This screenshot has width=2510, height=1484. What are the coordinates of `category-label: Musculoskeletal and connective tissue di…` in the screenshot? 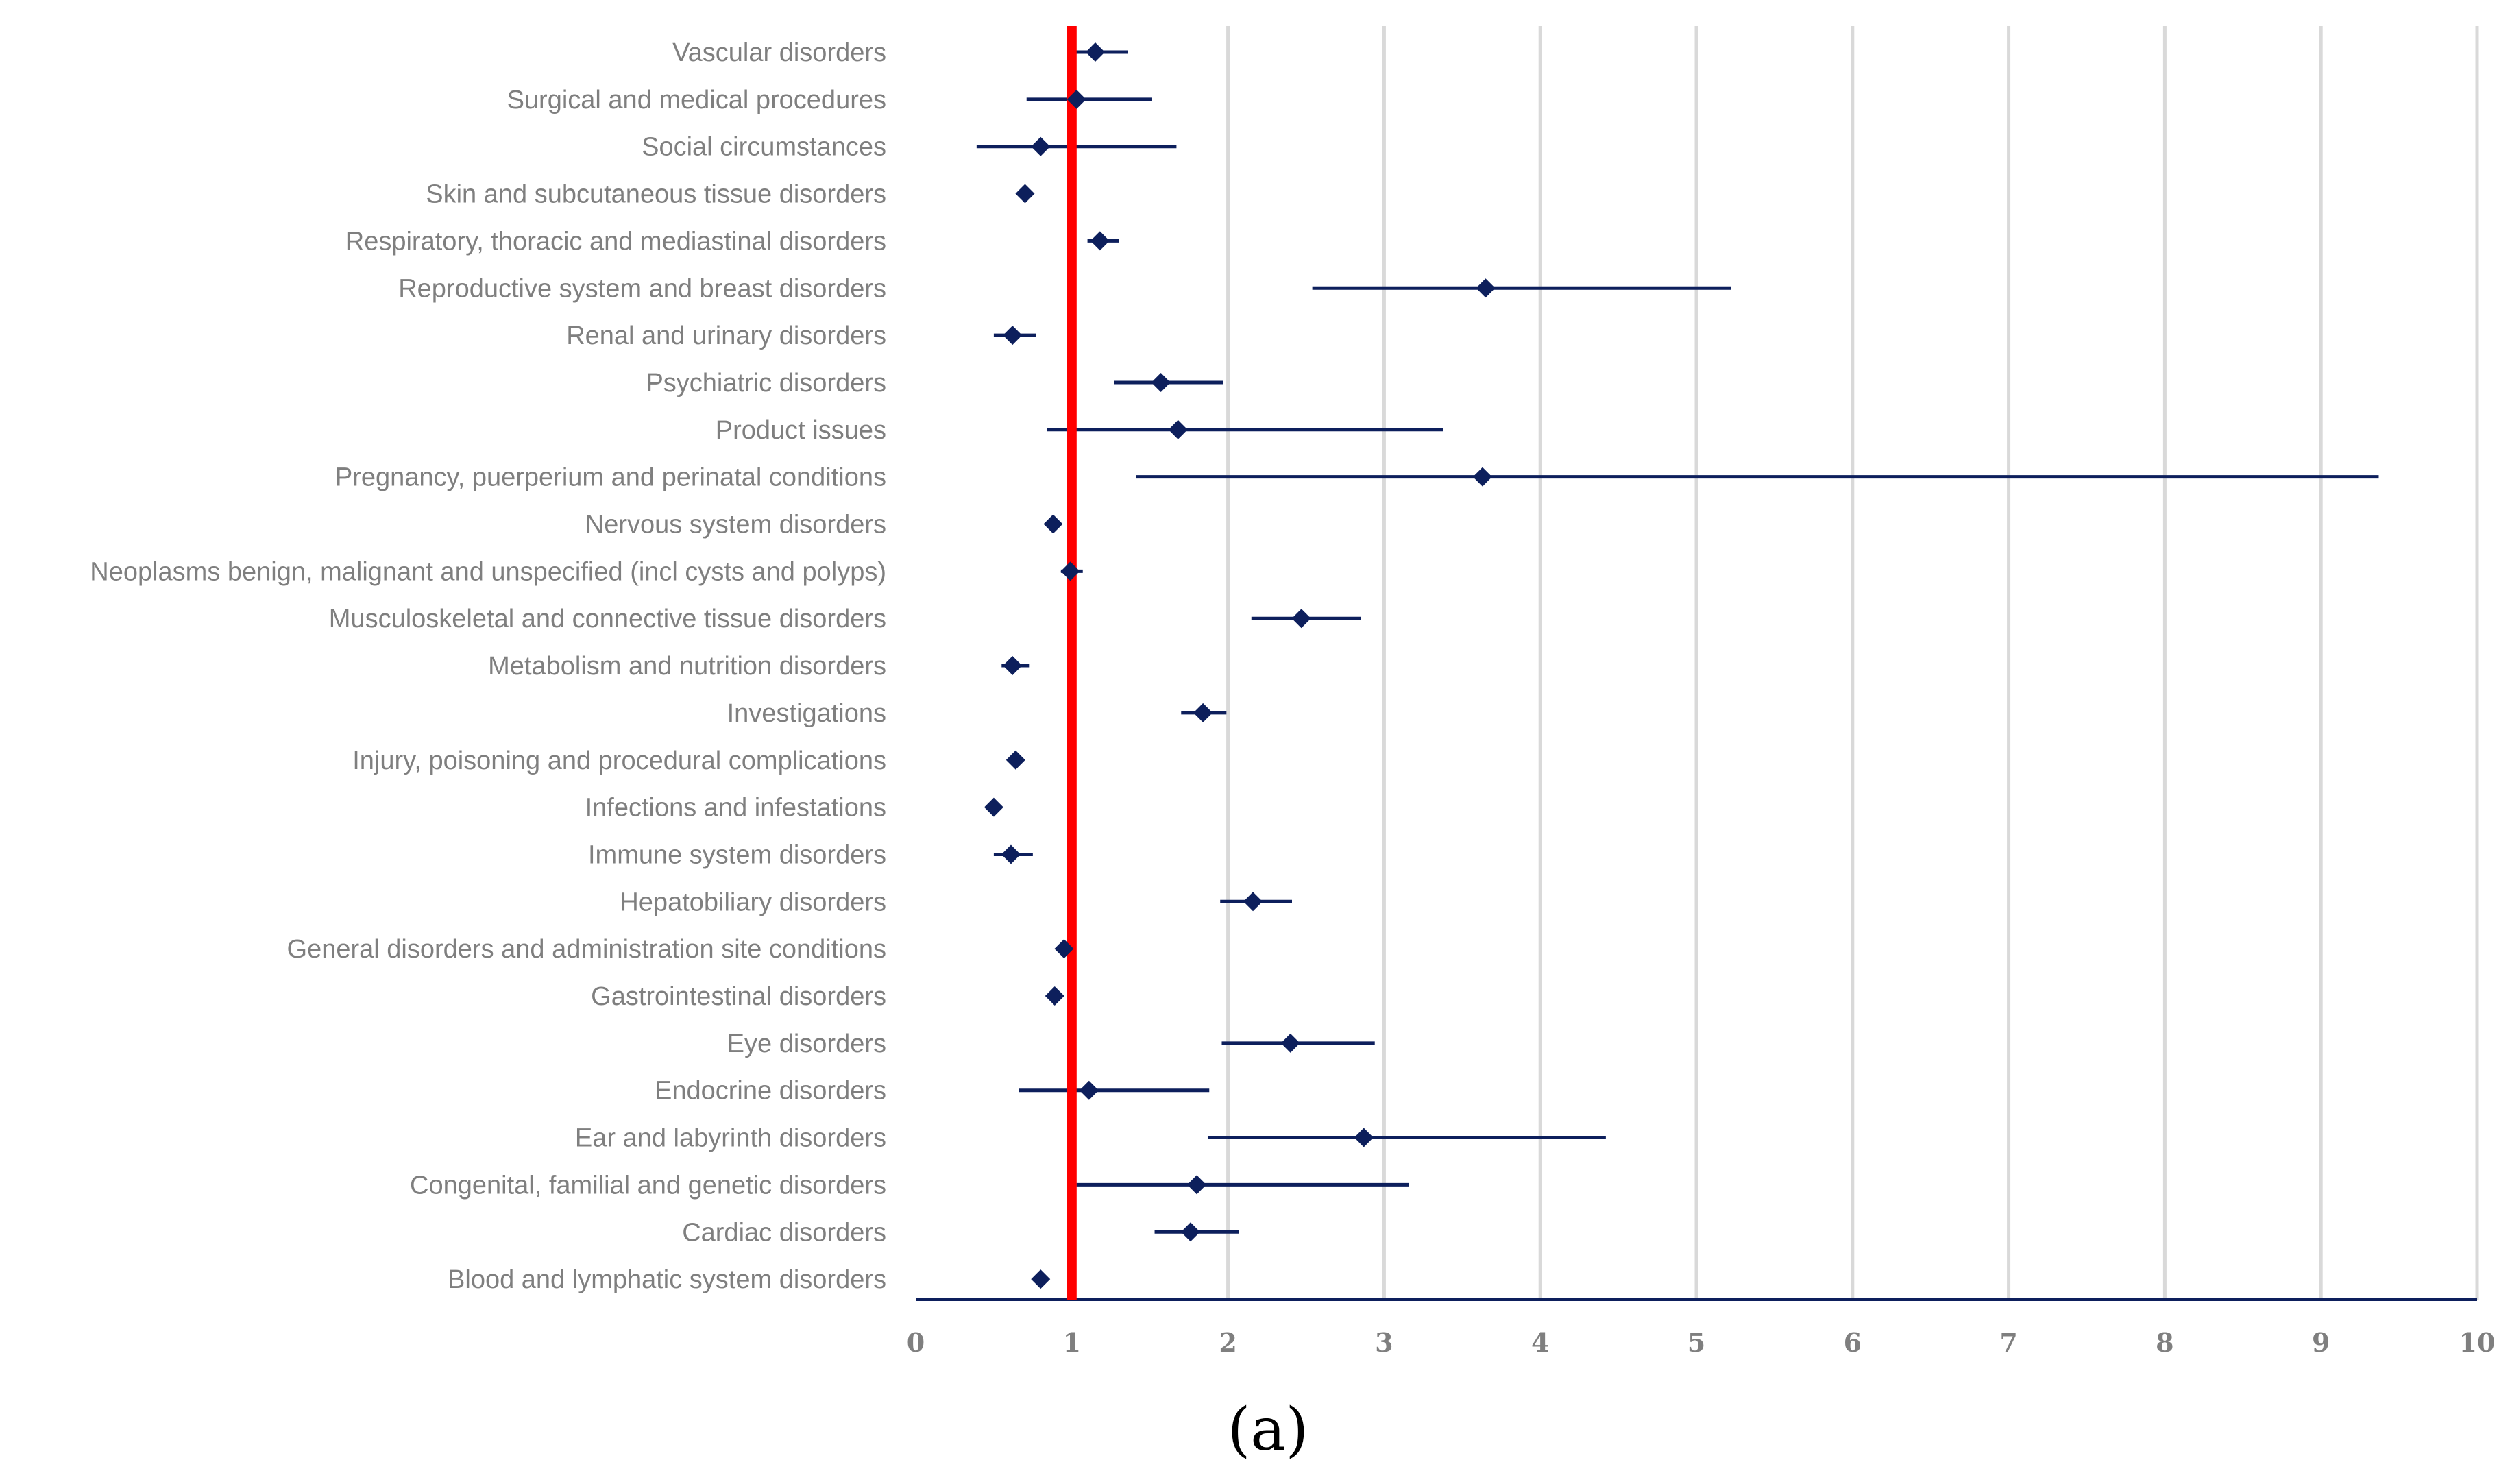 It's located at (607, 619).